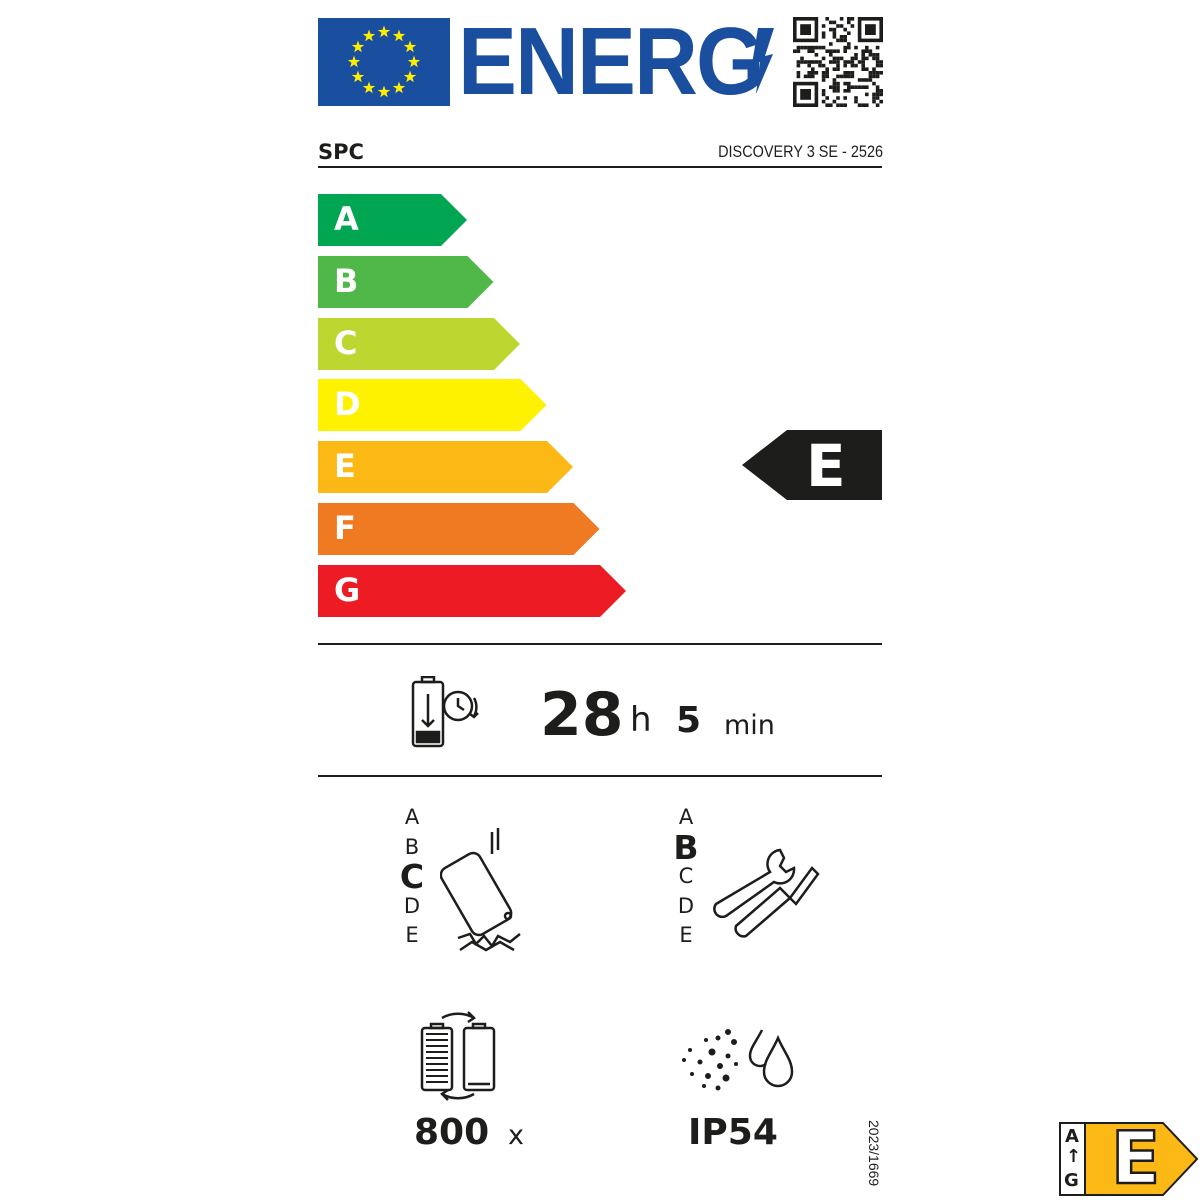 This screenshot has width=1200, height=1200. I want to click on battery-cycles-value: 800, so click(452, 1132).